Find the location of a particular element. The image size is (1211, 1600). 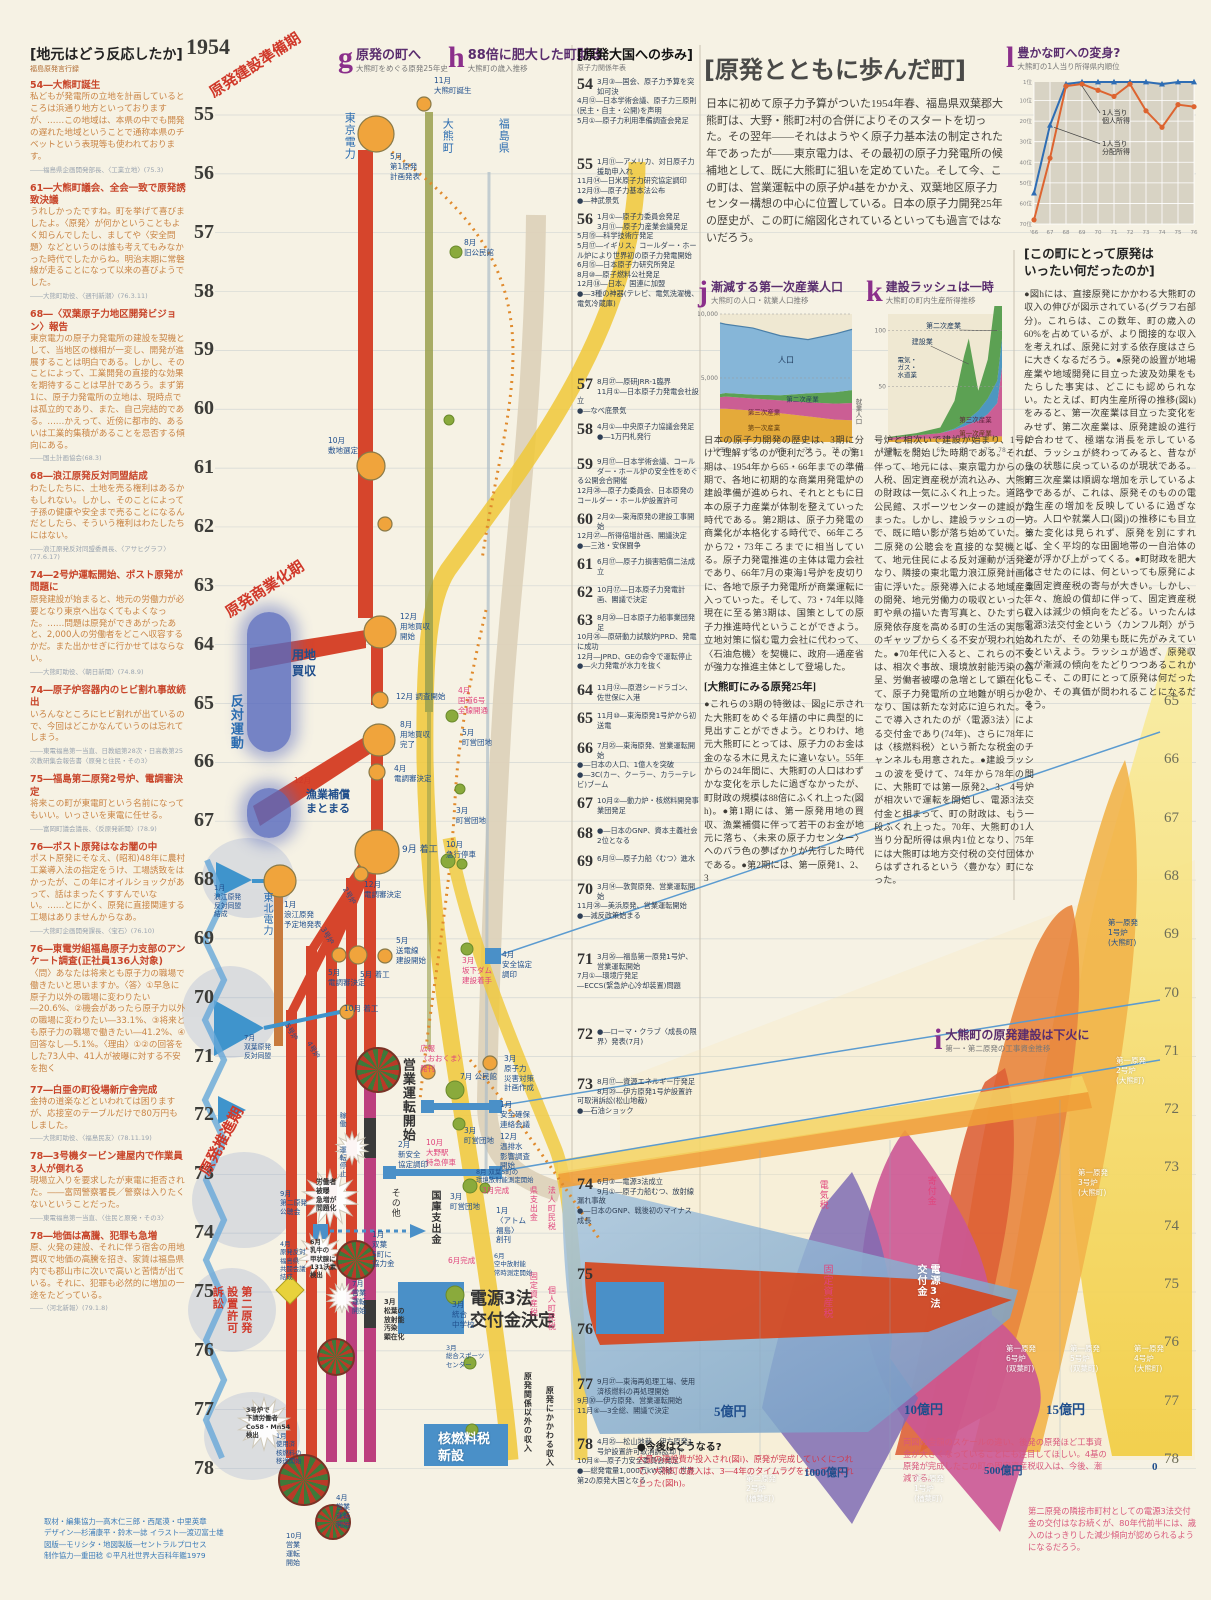

diagram-annotation: 5億円 is located at coordinates (730, 1411).